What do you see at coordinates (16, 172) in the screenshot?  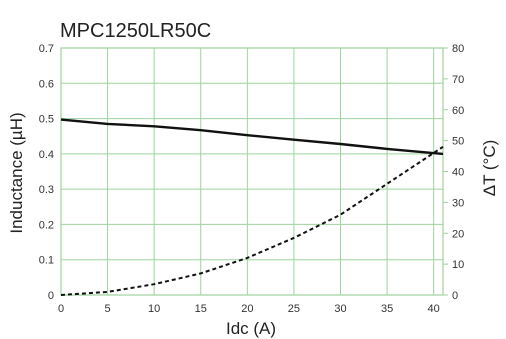 I see `y-axis-label: Inductance (µH)` at bounding box center [16, 172].